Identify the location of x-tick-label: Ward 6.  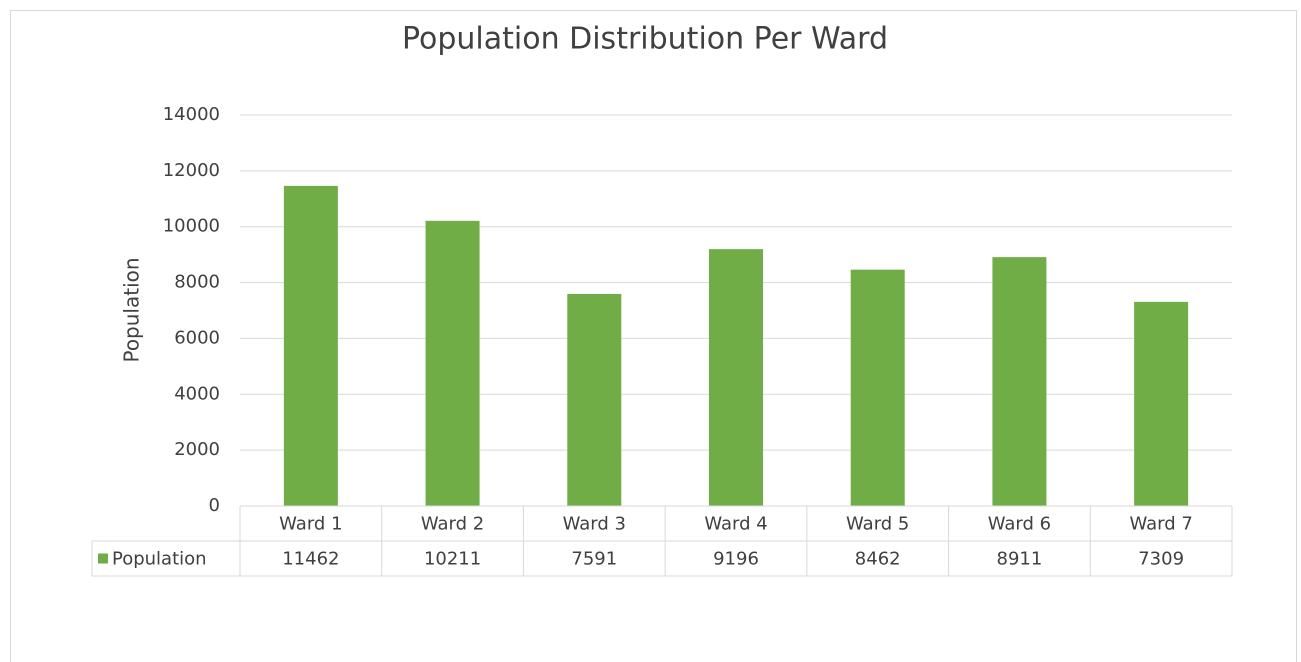
(1019, 524).